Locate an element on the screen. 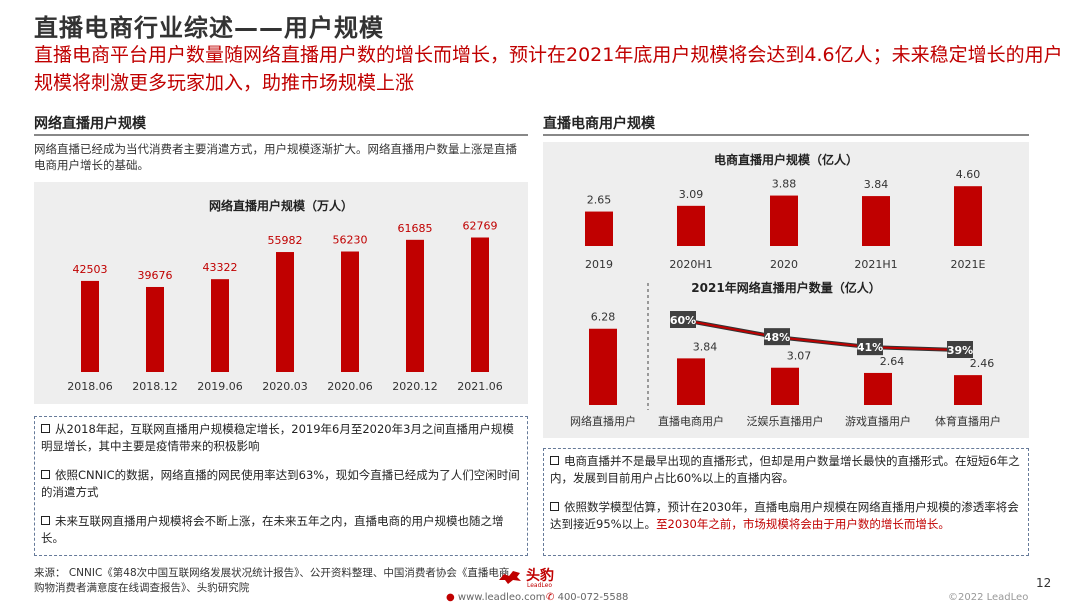 The height and width of the screenshot is (608, 1080). data-label: 3.07 is located at coordinates (799, 356).